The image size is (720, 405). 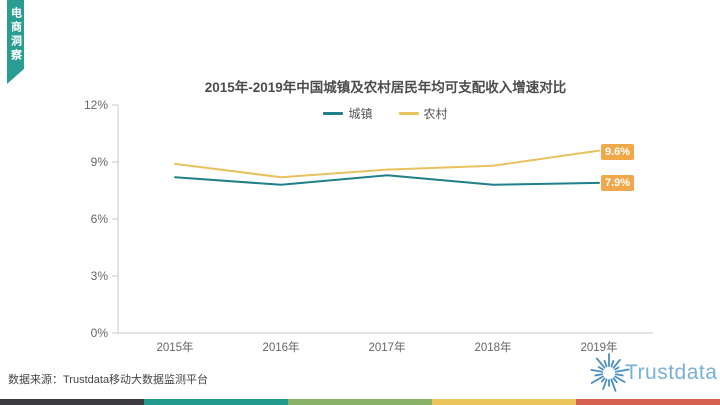 I want to click on footer-color-bar, so click(x=360, y=402).